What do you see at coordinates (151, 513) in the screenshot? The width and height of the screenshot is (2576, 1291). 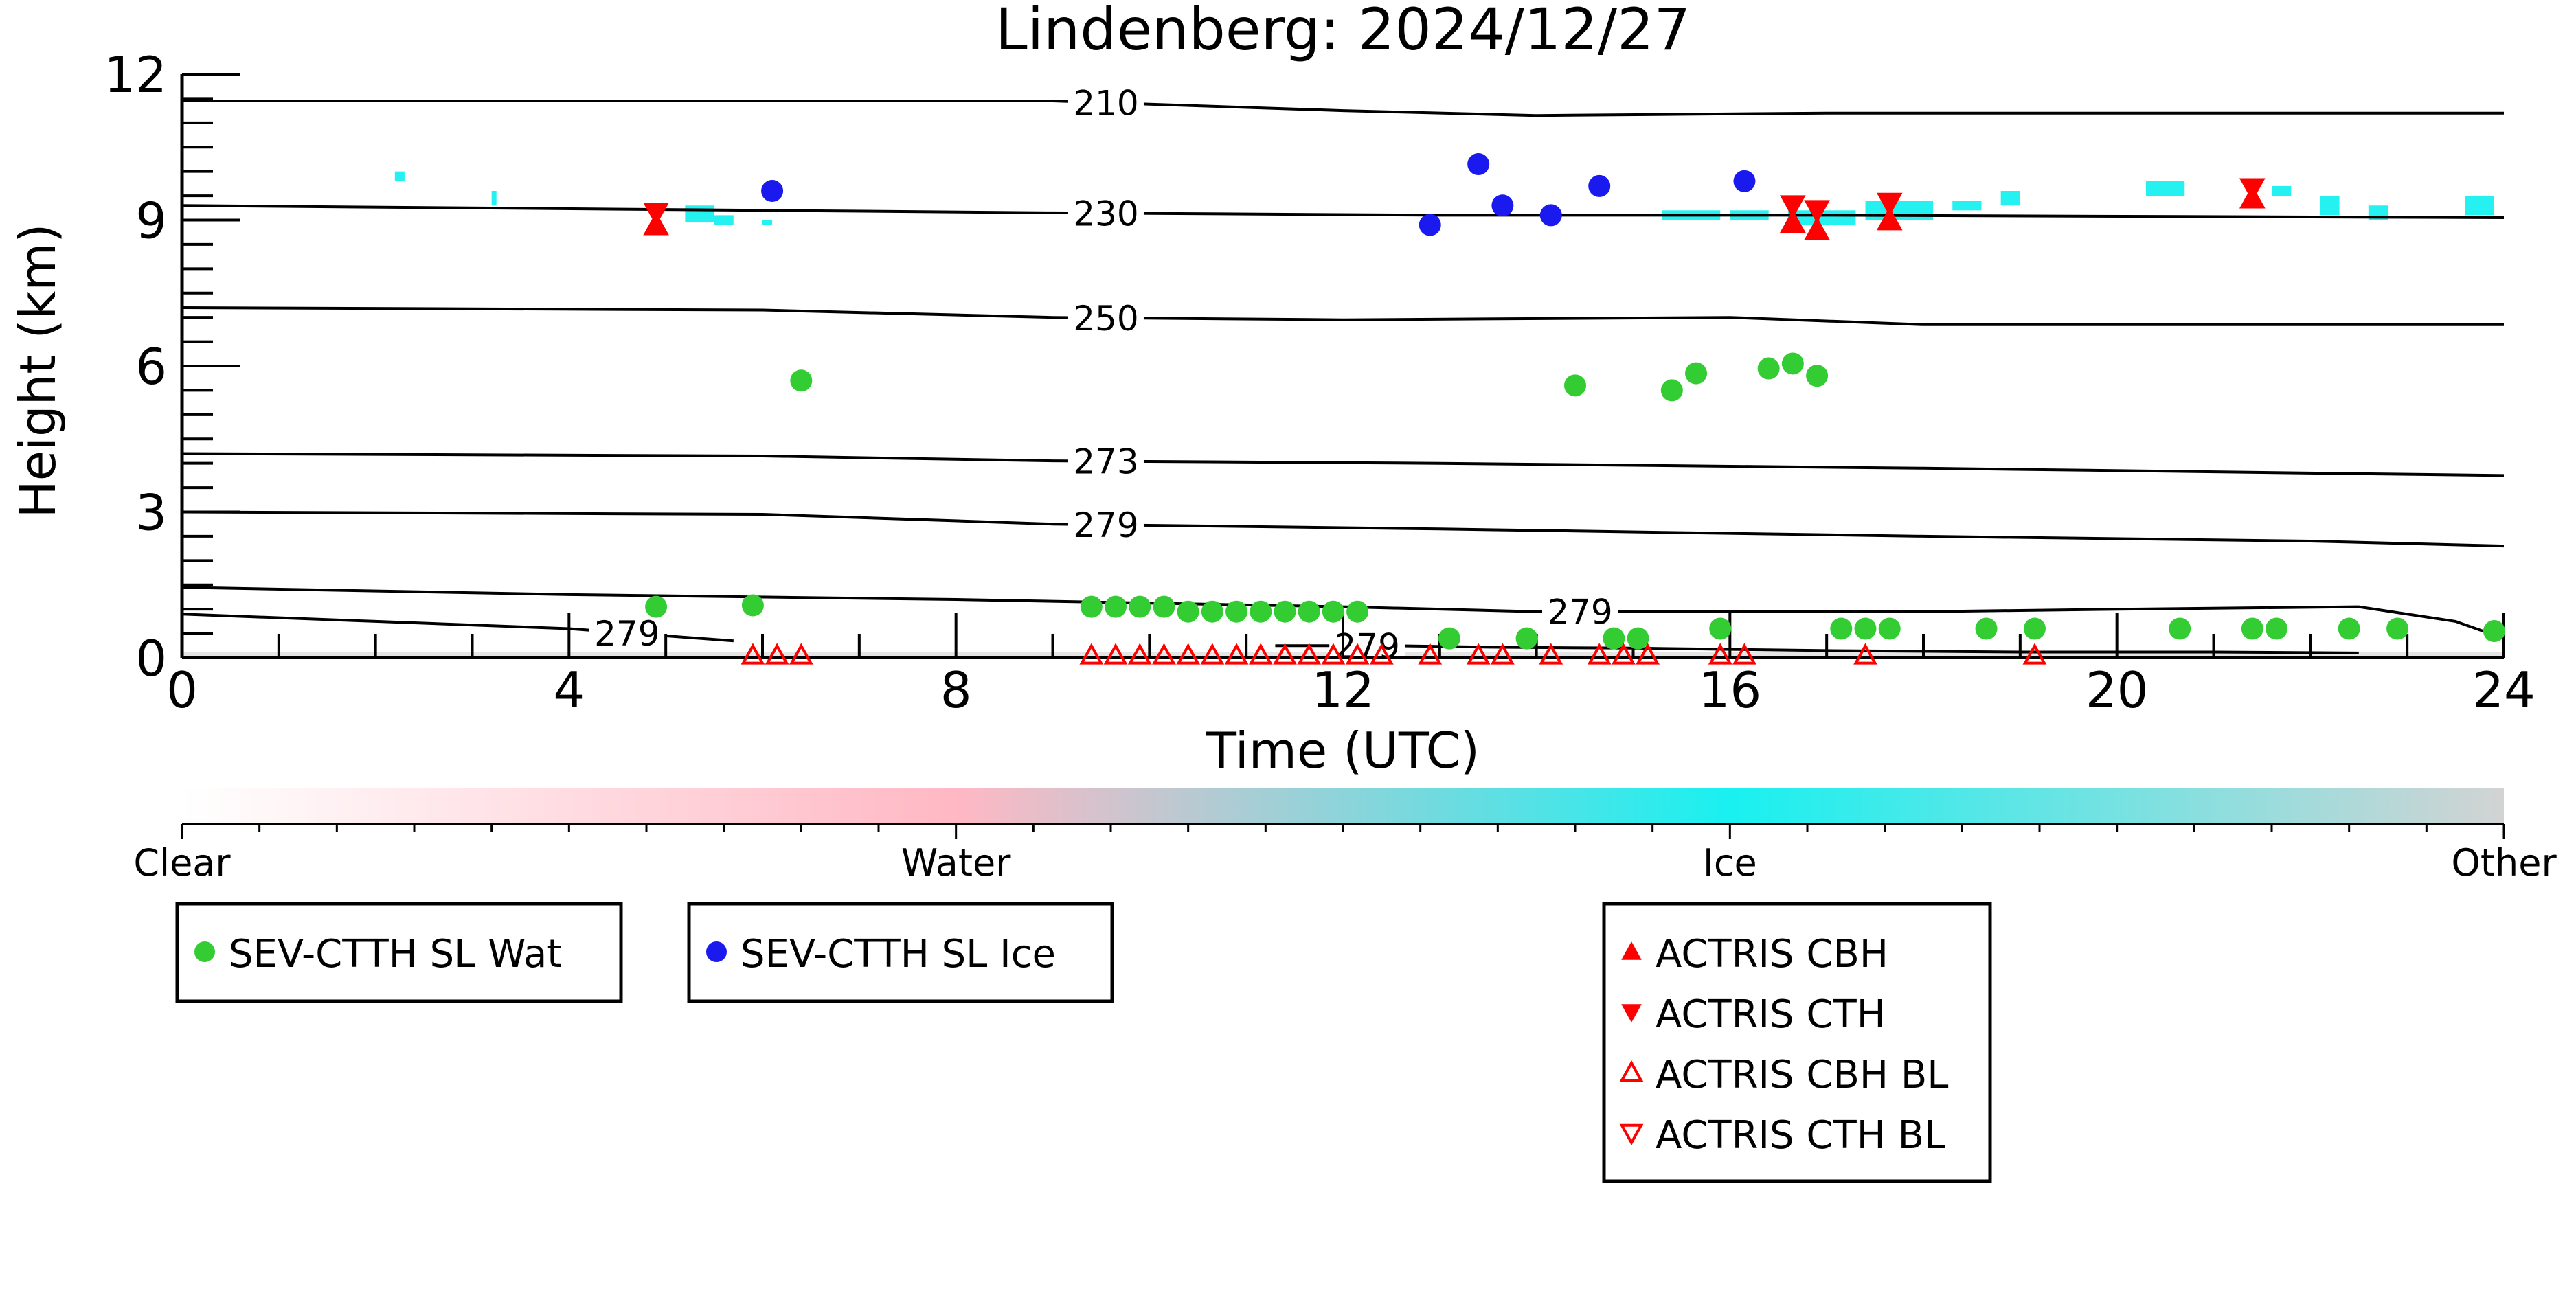 I see `y-tick-label: 3` at bounding box center [151, 513].